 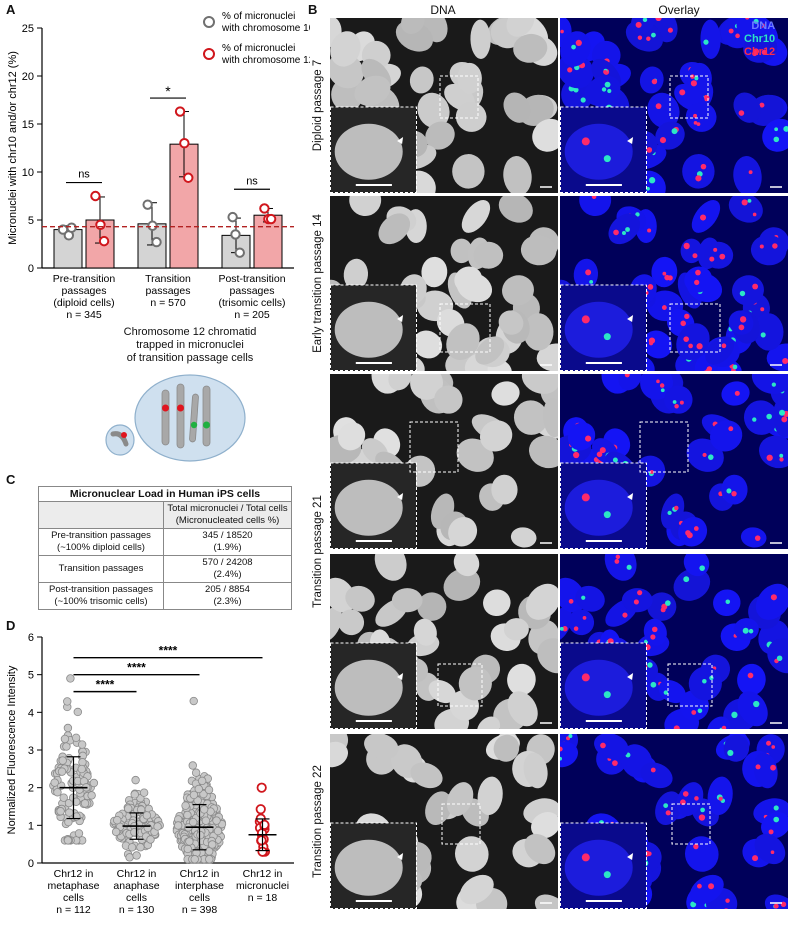 I want to click on x-category-label: passages, so click(x=84, y=291).